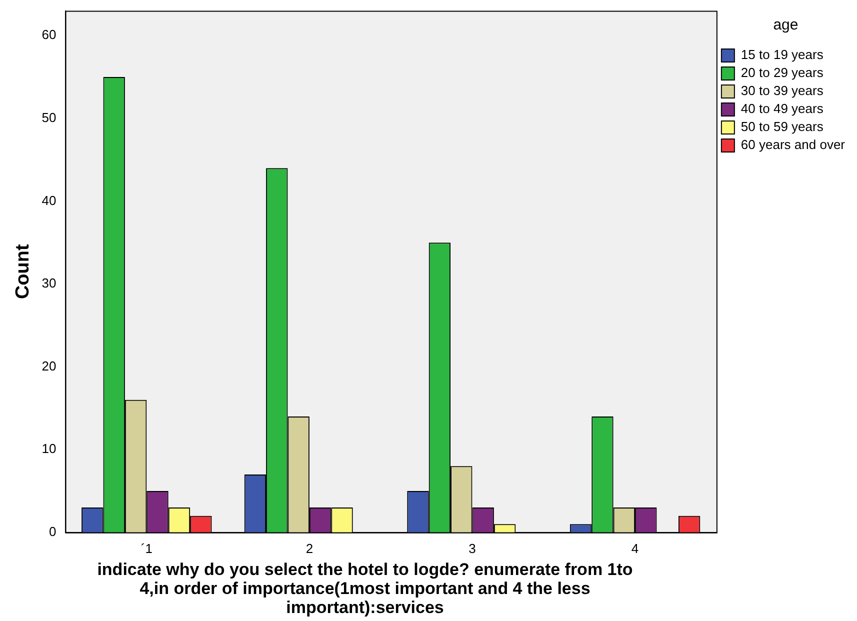  Describe the element at coordinates (365, 588) in the screenshot. I see `x-axis-title: indicate why do you select the hotel to logde? enumerate from 1to 4,in order of importance(1most important and 4 the less important):services` at that location.